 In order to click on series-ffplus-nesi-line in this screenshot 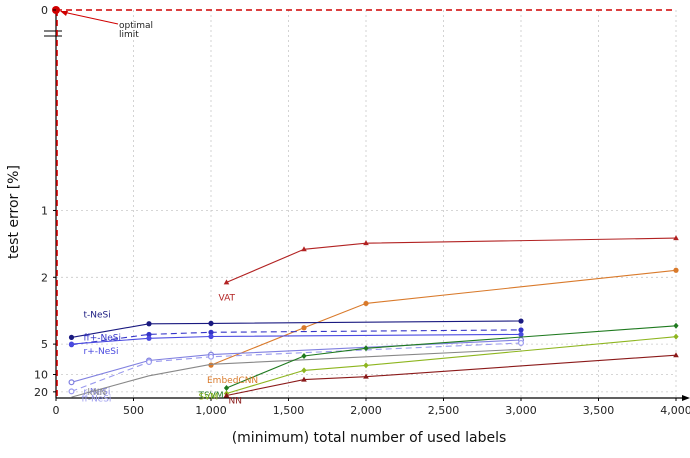, I will do `click(296, 337)`.